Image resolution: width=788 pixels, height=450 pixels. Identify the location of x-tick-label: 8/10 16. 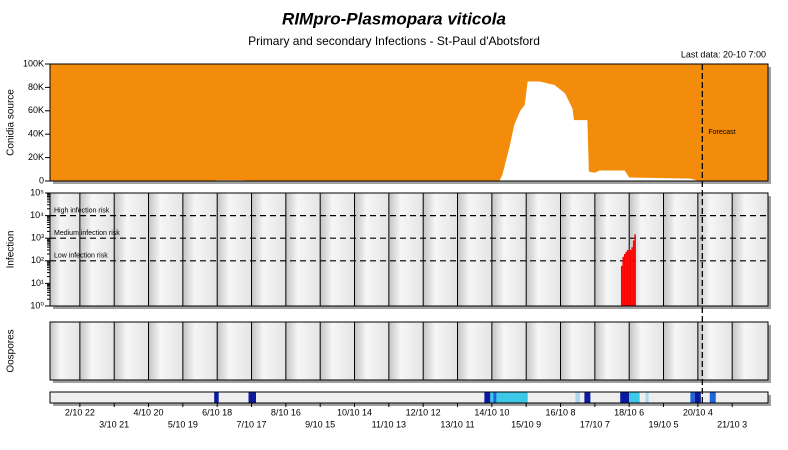
(286, 412).